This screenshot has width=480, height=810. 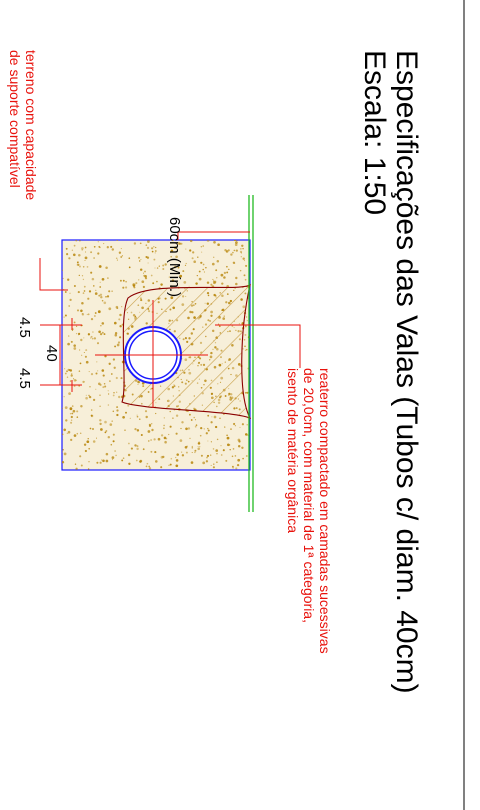 I want to click on soil-note-leader, so click(x=53, y=274).